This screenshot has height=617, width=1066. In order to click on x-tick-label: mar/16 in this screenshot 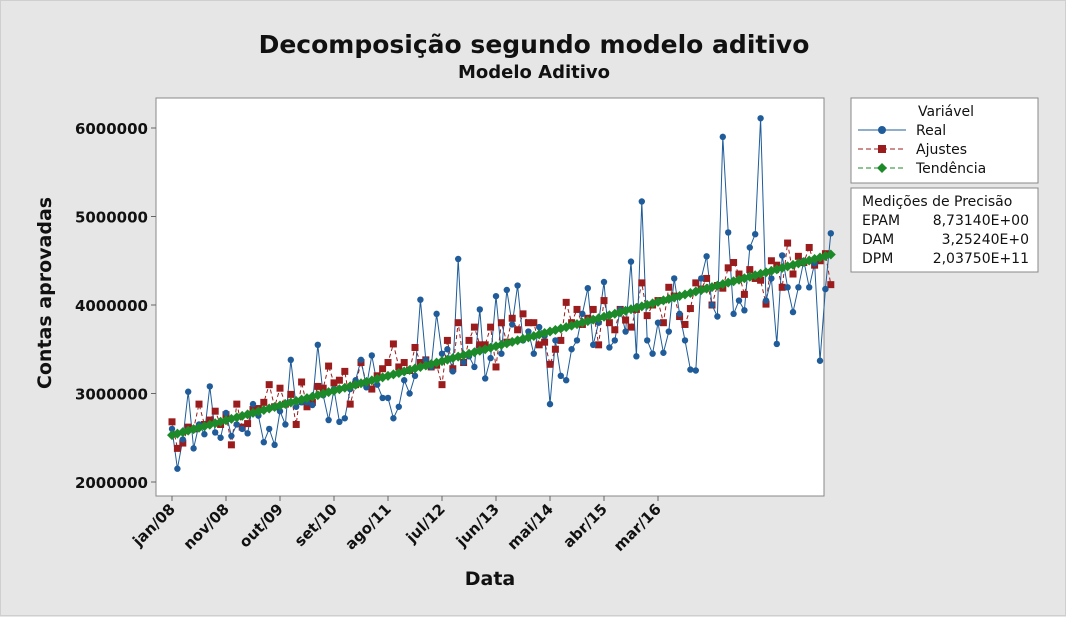, I will do `click(637, 527)`.